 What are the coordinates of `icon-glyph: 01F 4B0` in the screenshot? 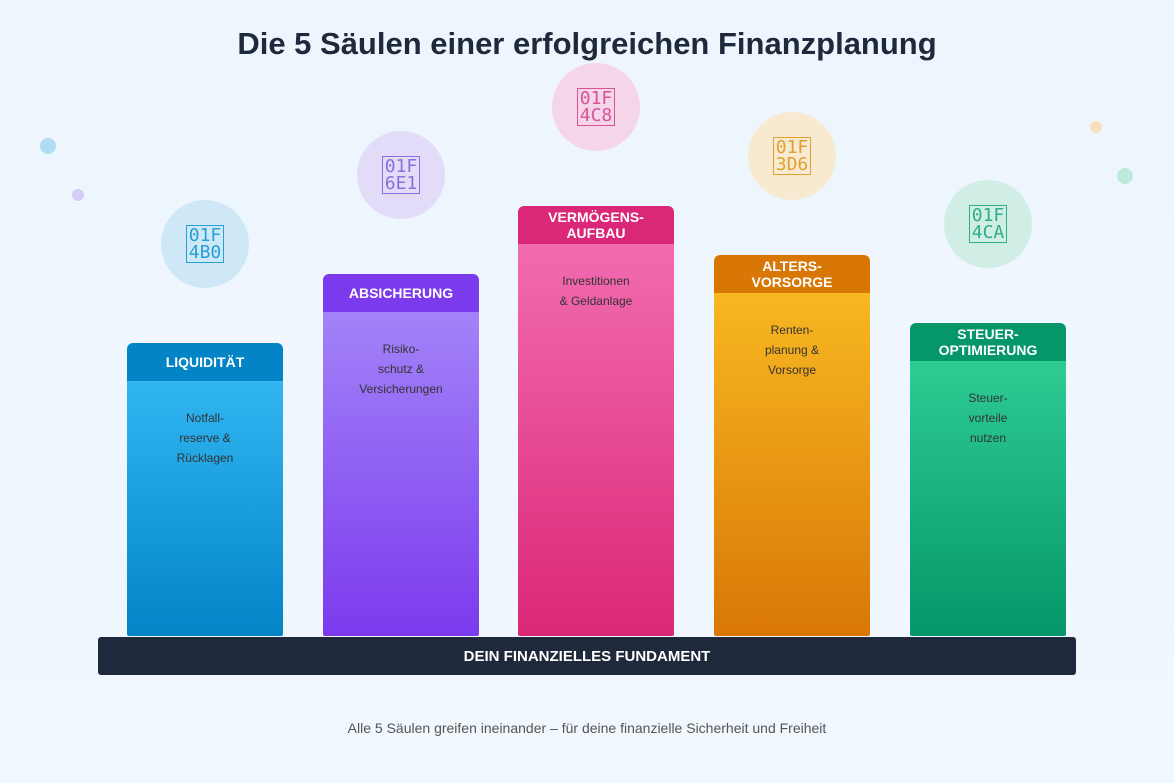 It's located at (205, 244).